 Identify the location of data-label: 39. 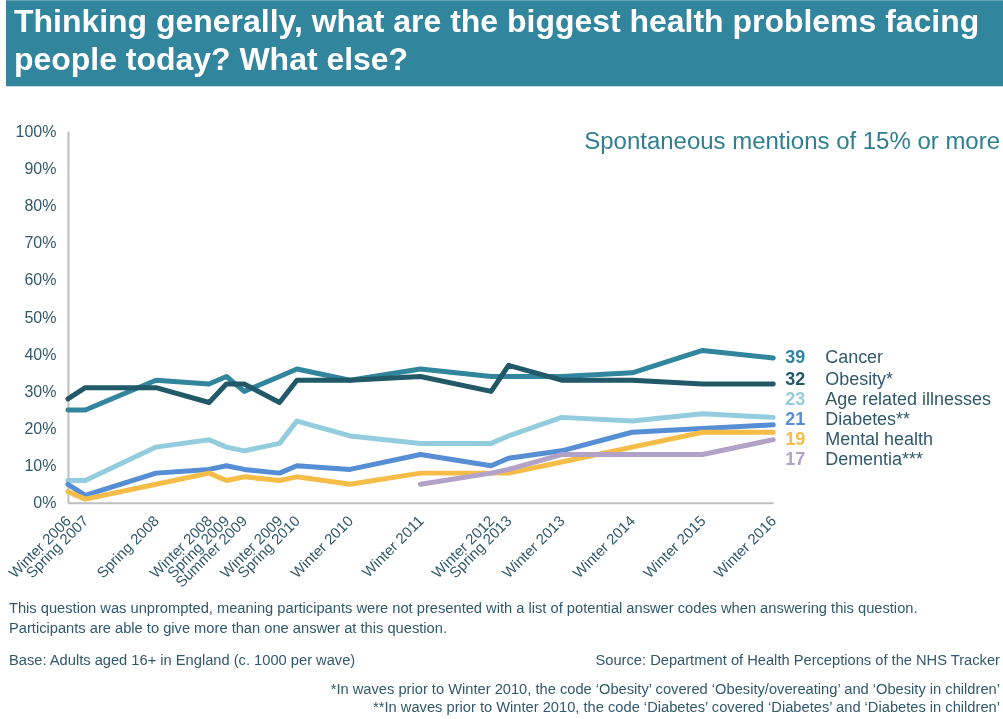
(795, 356).